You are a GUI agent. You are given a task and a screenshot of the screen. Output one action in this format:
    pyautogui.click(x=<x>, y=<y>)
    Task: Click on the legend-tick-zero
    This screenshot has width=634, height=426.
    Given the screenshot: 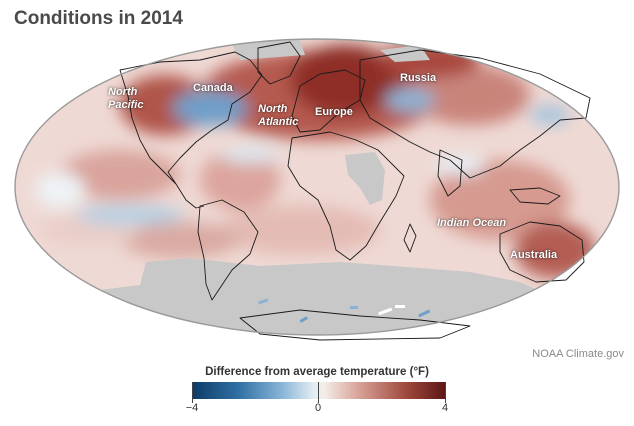 What is the action you would take?
    pyautogui.click(x=318, y=392)
    